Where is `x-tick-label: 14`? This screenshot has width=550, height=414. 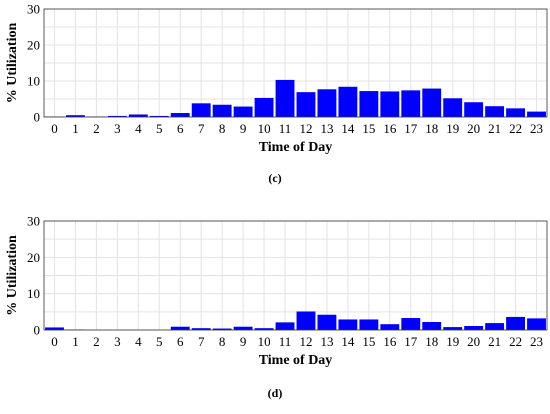
x-tick-label: 14 is located at coordinates (348, 128).